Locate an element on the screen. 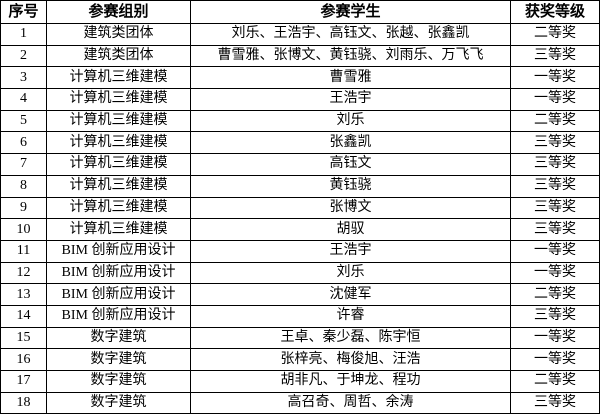 Image resolution: width=600 pixels, height=415 pixels. table-row: 6 计算机三维建模 张鑫凯 三等奖 is located at coordinates (300, 143).